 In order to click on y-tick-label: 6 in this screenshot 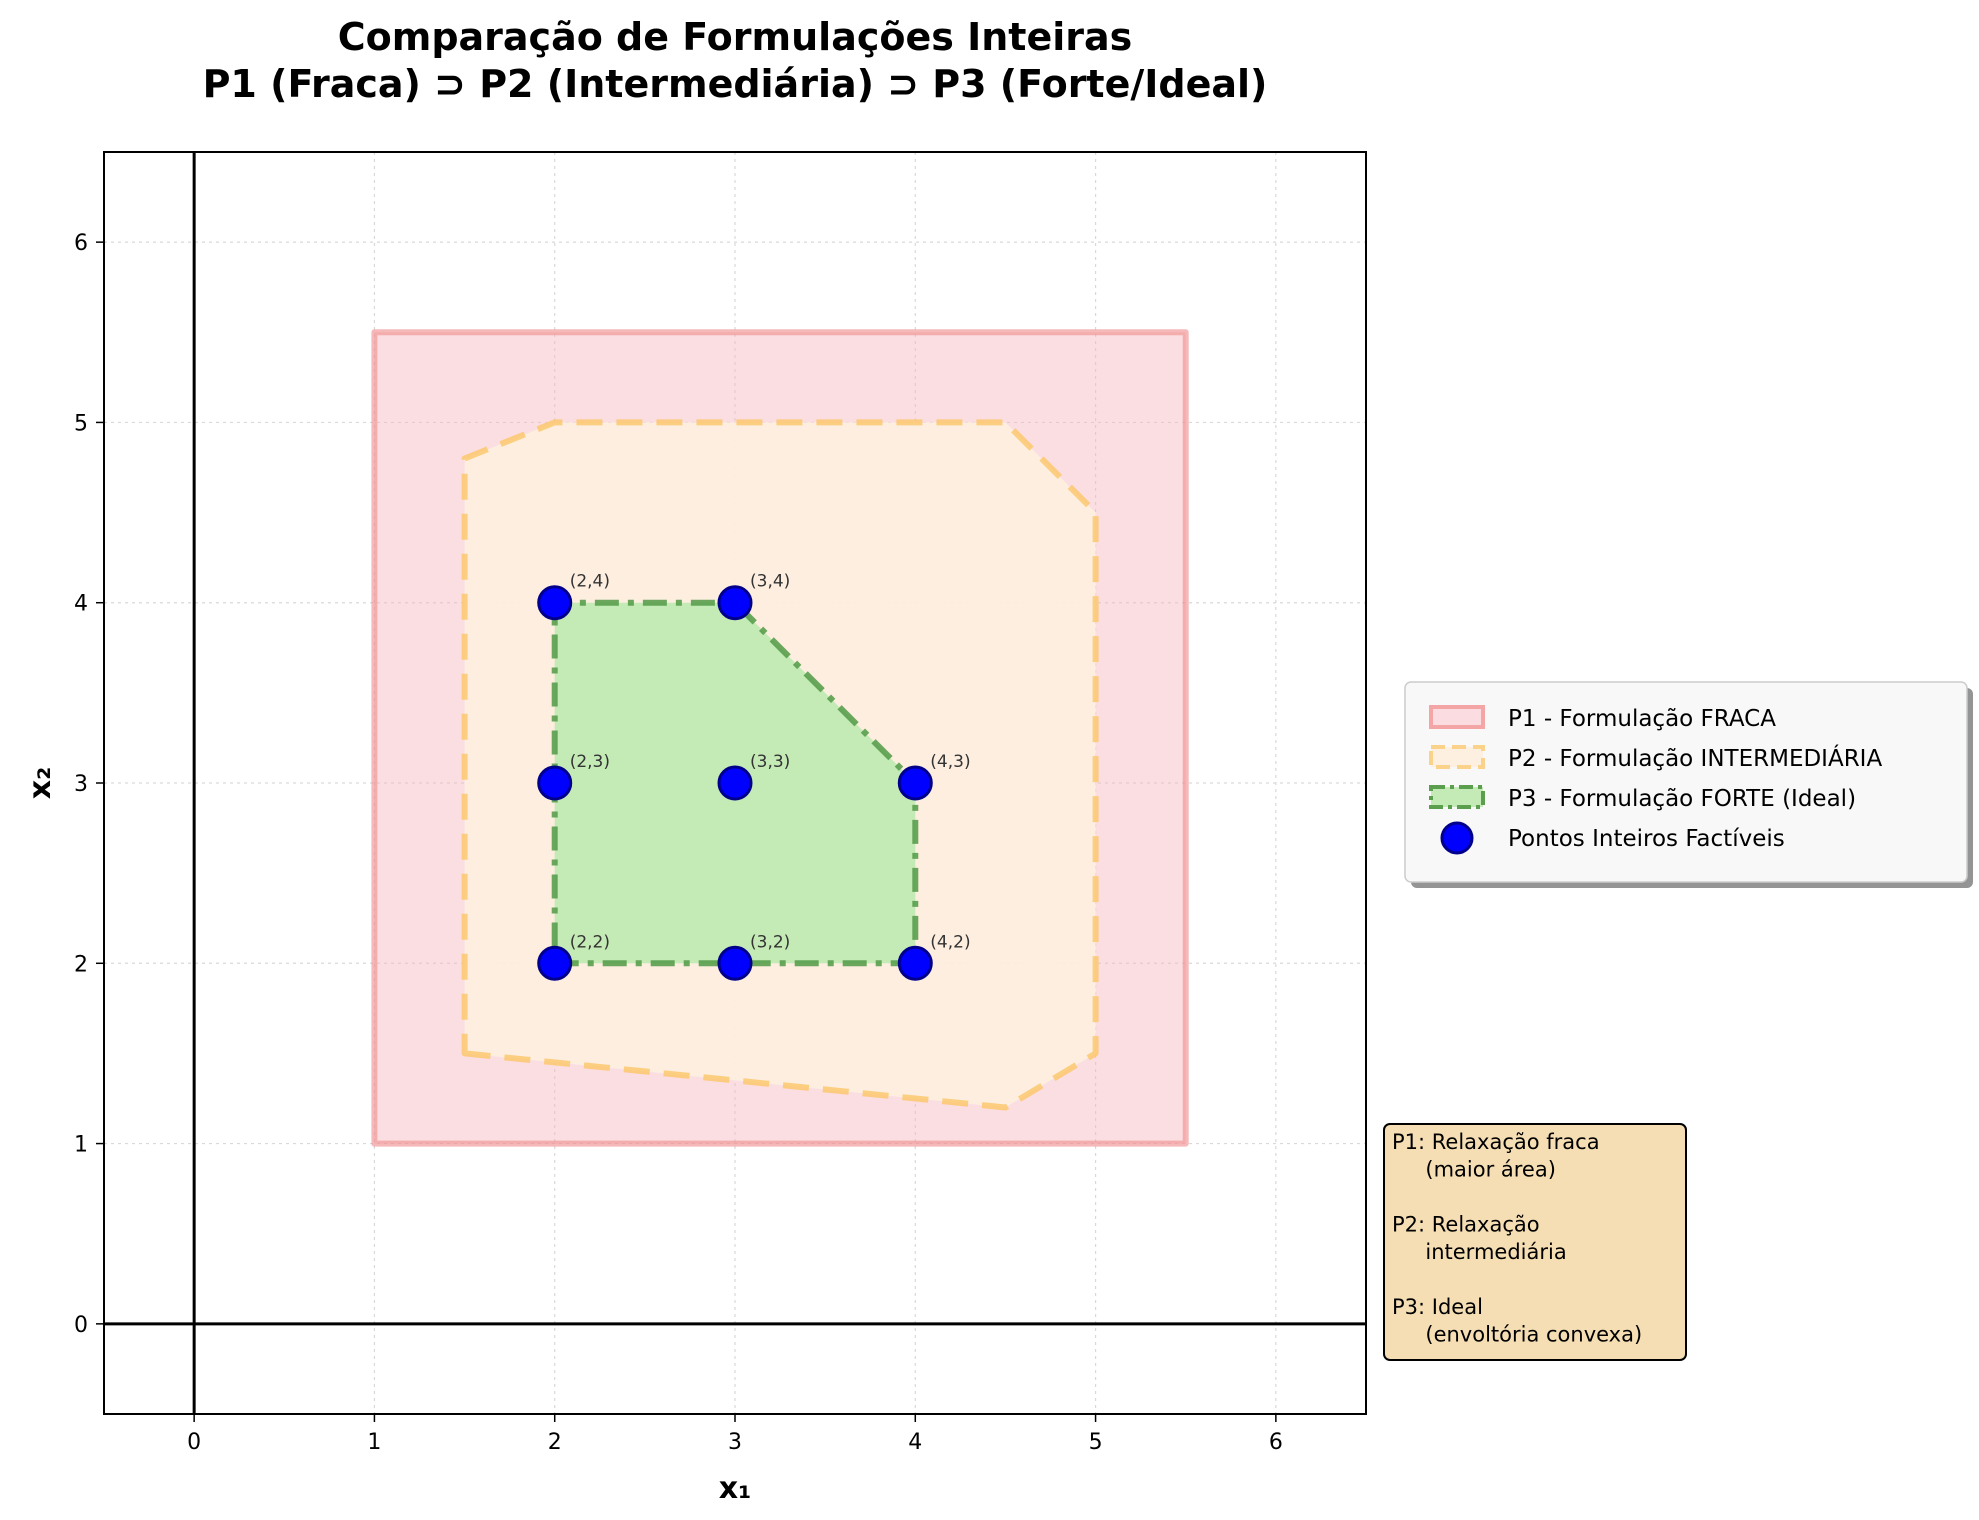, I will do `click(81, 243)`.